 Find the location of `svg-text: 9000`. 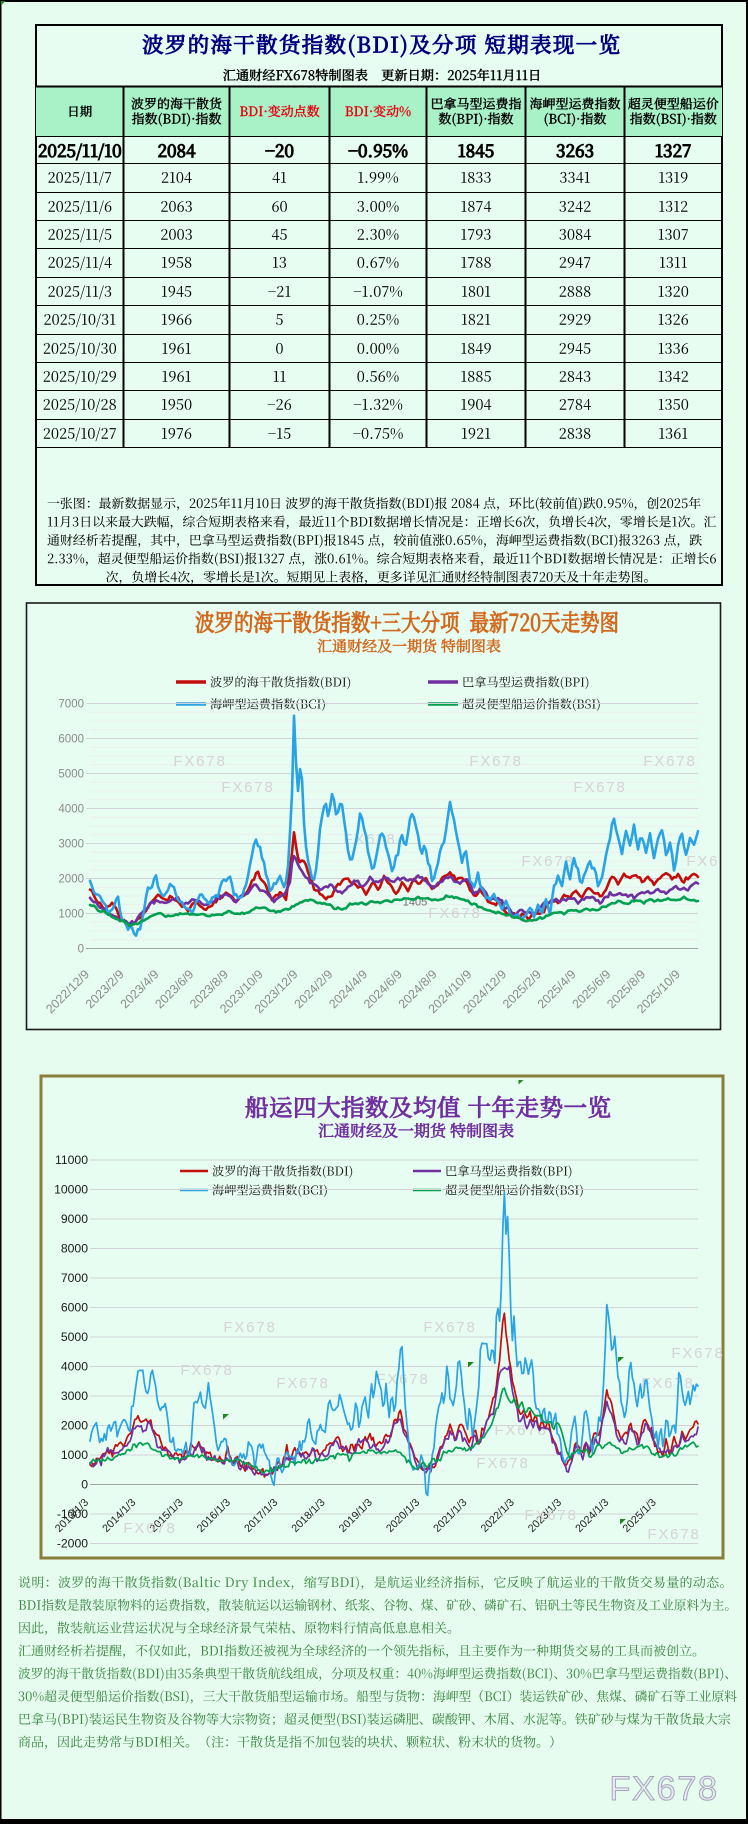

svg-text: 9000 is located at coordinates (74, 1219).